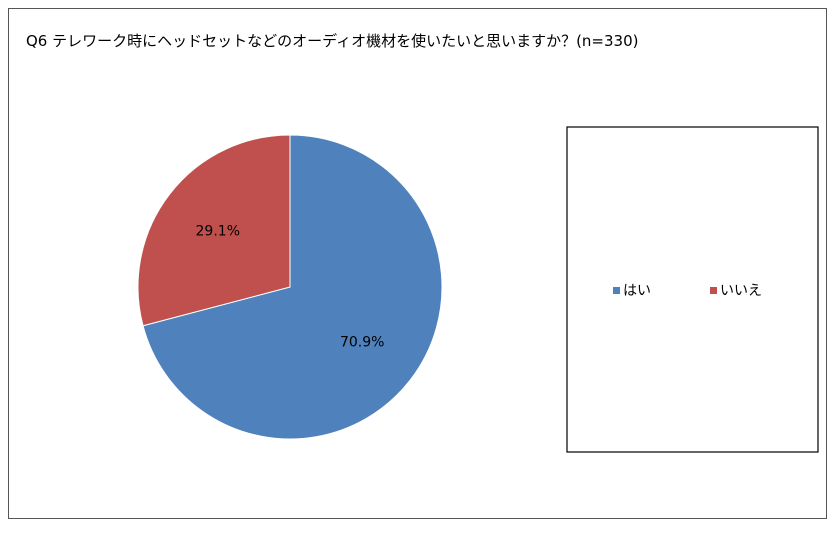 Image resolution: width=840 pixels, height=534 pixels. I want to click on pie-slice, so click(214, 230).